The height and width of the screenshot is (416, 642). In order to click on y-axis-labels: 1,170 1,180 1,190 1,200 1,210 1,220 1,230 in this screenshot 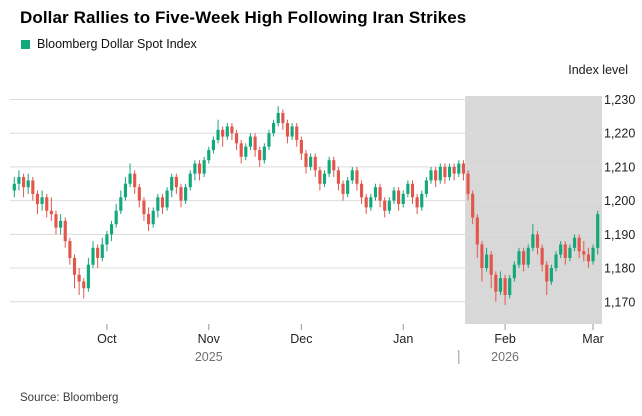, I will do `click(619, 201)`.